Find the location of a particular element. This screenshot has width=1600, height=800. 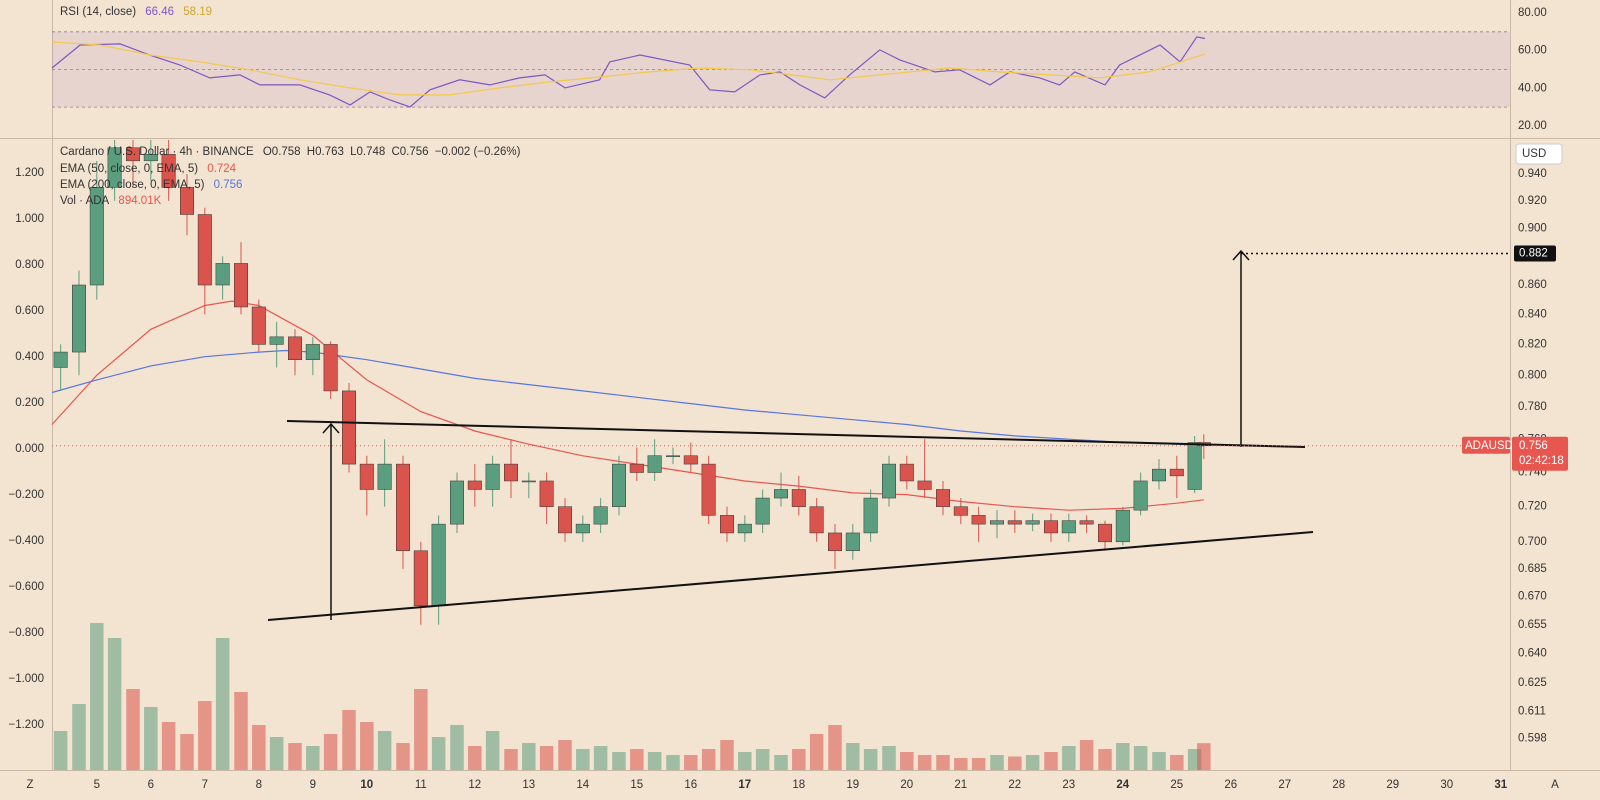

rsi-tick-label: 60.00 is located at coordinates (1532, 51).